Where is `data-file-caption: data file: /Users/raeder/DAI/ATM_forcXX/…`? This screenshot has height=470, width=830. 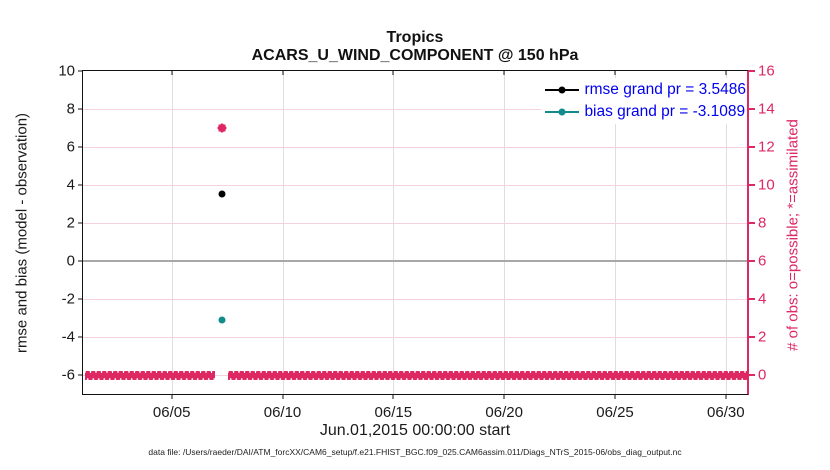 data-file-caption: data file: /Users/raeder/DAI/ATM_forcXX/… is located at coordinates (415, 452).